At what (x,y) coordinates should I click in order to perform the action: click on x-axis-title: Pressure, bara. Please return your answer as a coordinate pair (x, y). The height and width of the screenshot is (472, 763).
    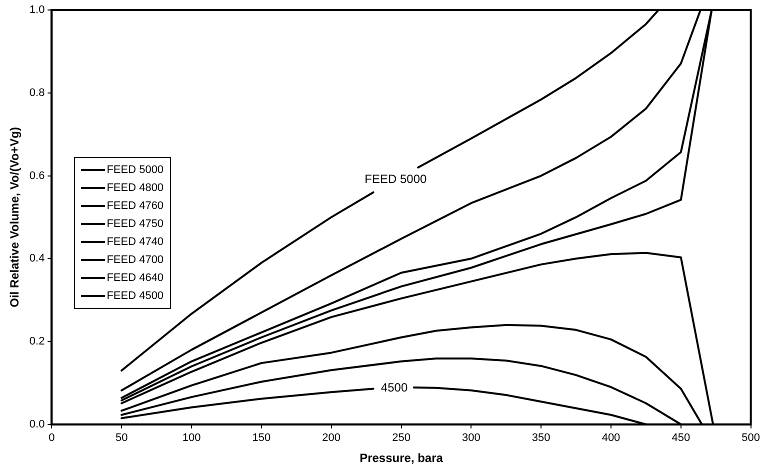
    Looking at the image, I should click on (402, 458).